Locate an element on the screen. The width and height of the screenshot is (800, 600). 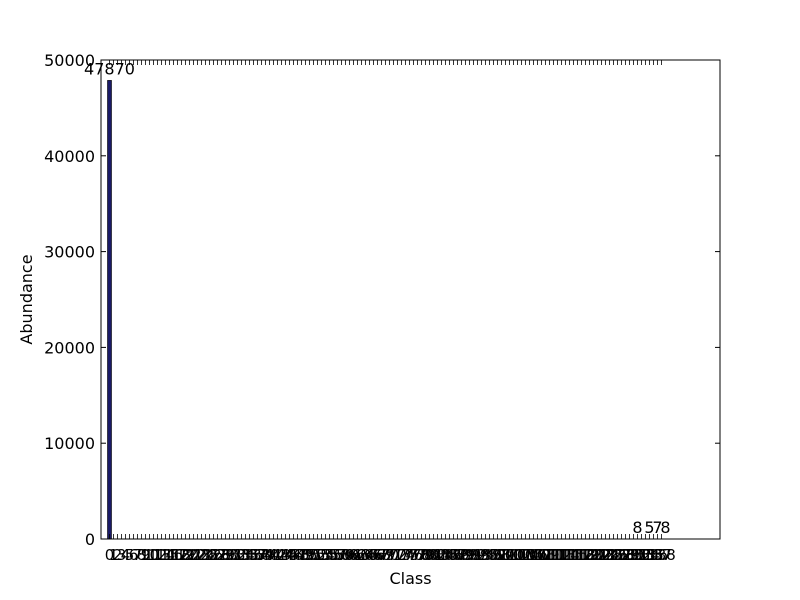
x-tick-label: 16 is located at coordinates (173, 555).